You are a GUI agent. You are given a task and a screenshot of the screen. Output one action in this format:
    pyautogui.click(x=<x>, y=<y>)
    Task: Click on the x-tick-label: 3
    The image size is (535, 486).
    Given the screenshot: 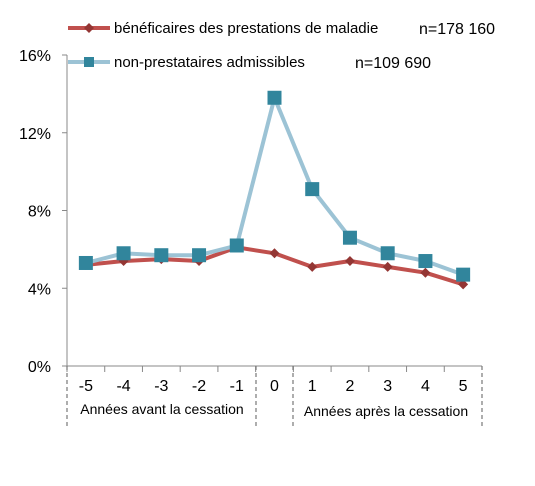 What is the action you would take?
    pyautogui.click(x=387, y=386)
    